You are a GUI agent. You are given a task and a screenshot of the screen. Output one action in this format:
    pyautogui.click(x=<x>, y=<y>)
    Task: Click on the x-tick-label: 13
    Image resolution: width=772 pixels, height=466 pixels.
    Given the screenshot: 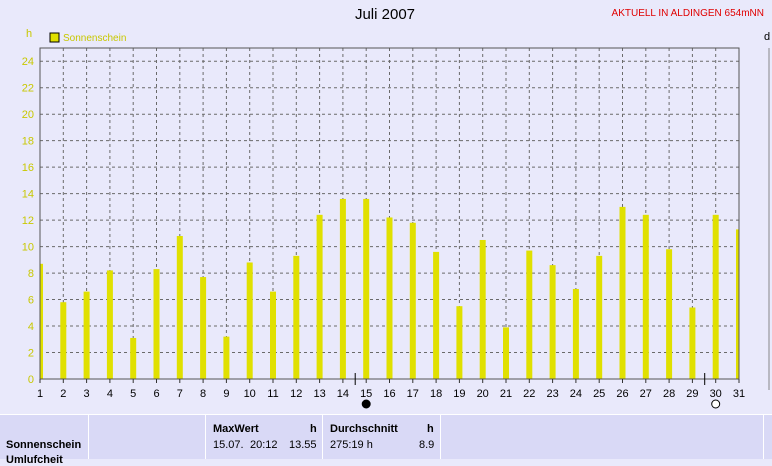 What is the action you would take?
    pyautogui.click(x=319, y=394)
    